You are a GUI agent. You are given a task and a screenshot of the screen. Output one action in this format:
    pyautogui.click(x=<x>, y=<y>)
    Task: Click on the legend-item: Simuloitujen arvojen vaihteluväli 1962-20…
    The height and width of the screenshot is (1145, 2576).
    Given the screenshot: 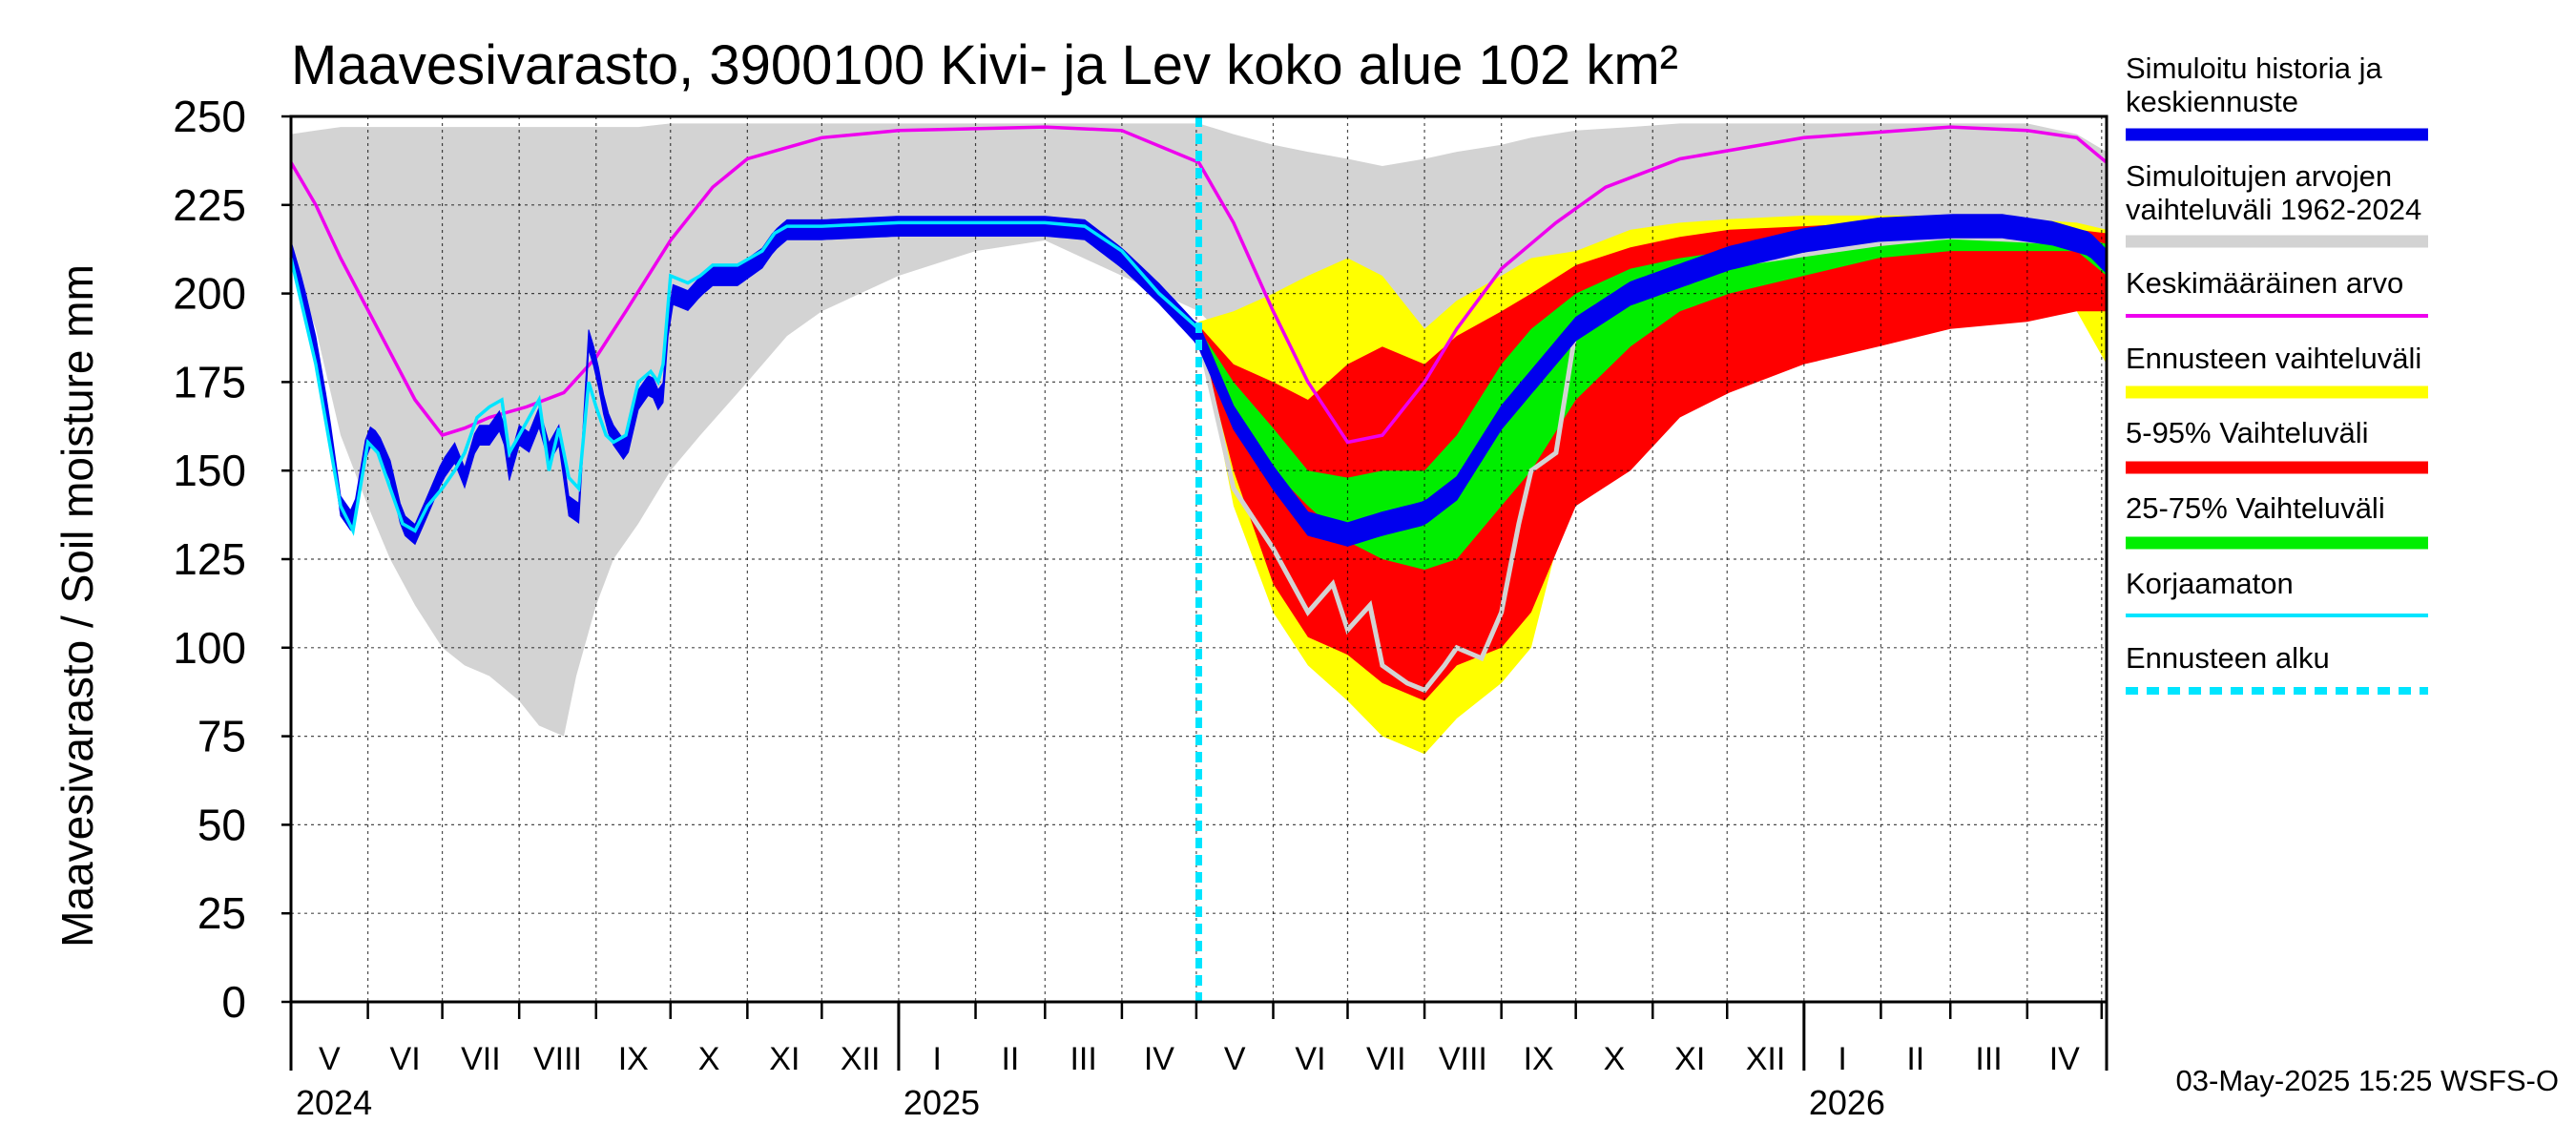 What is the action you would take?
    pyautogui.click(x=2277, y=204)
    